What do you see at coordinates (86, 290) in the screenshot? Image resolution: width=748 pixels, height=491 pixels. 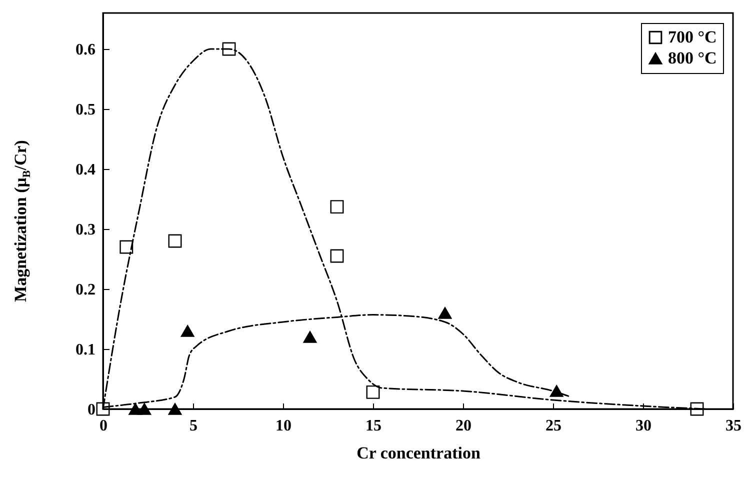 I see `y-tick-label: 0.2` at bounding box center [86, 290].